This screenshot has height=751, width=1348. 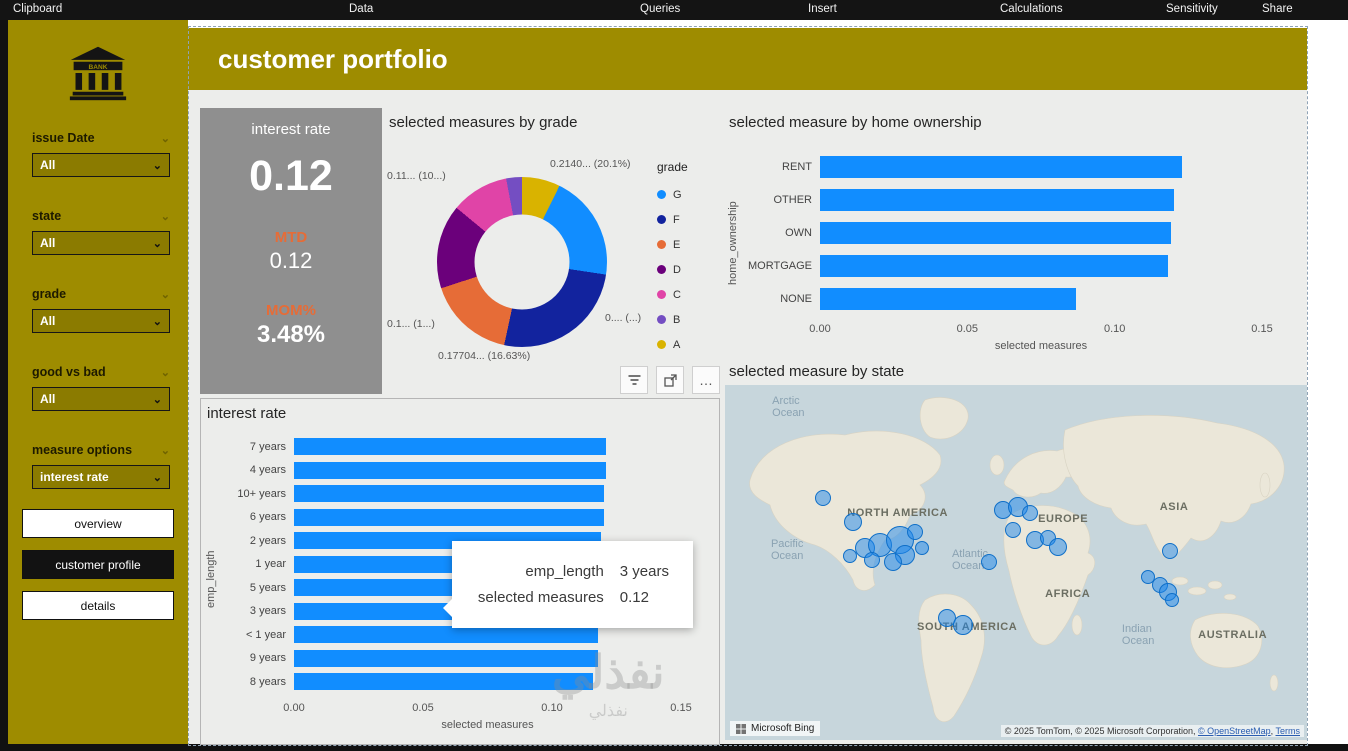 What do you see at coordinates (261, 493) in the screenshot?
I see `category-label: 10+ years` at bounding box center [261, 493].